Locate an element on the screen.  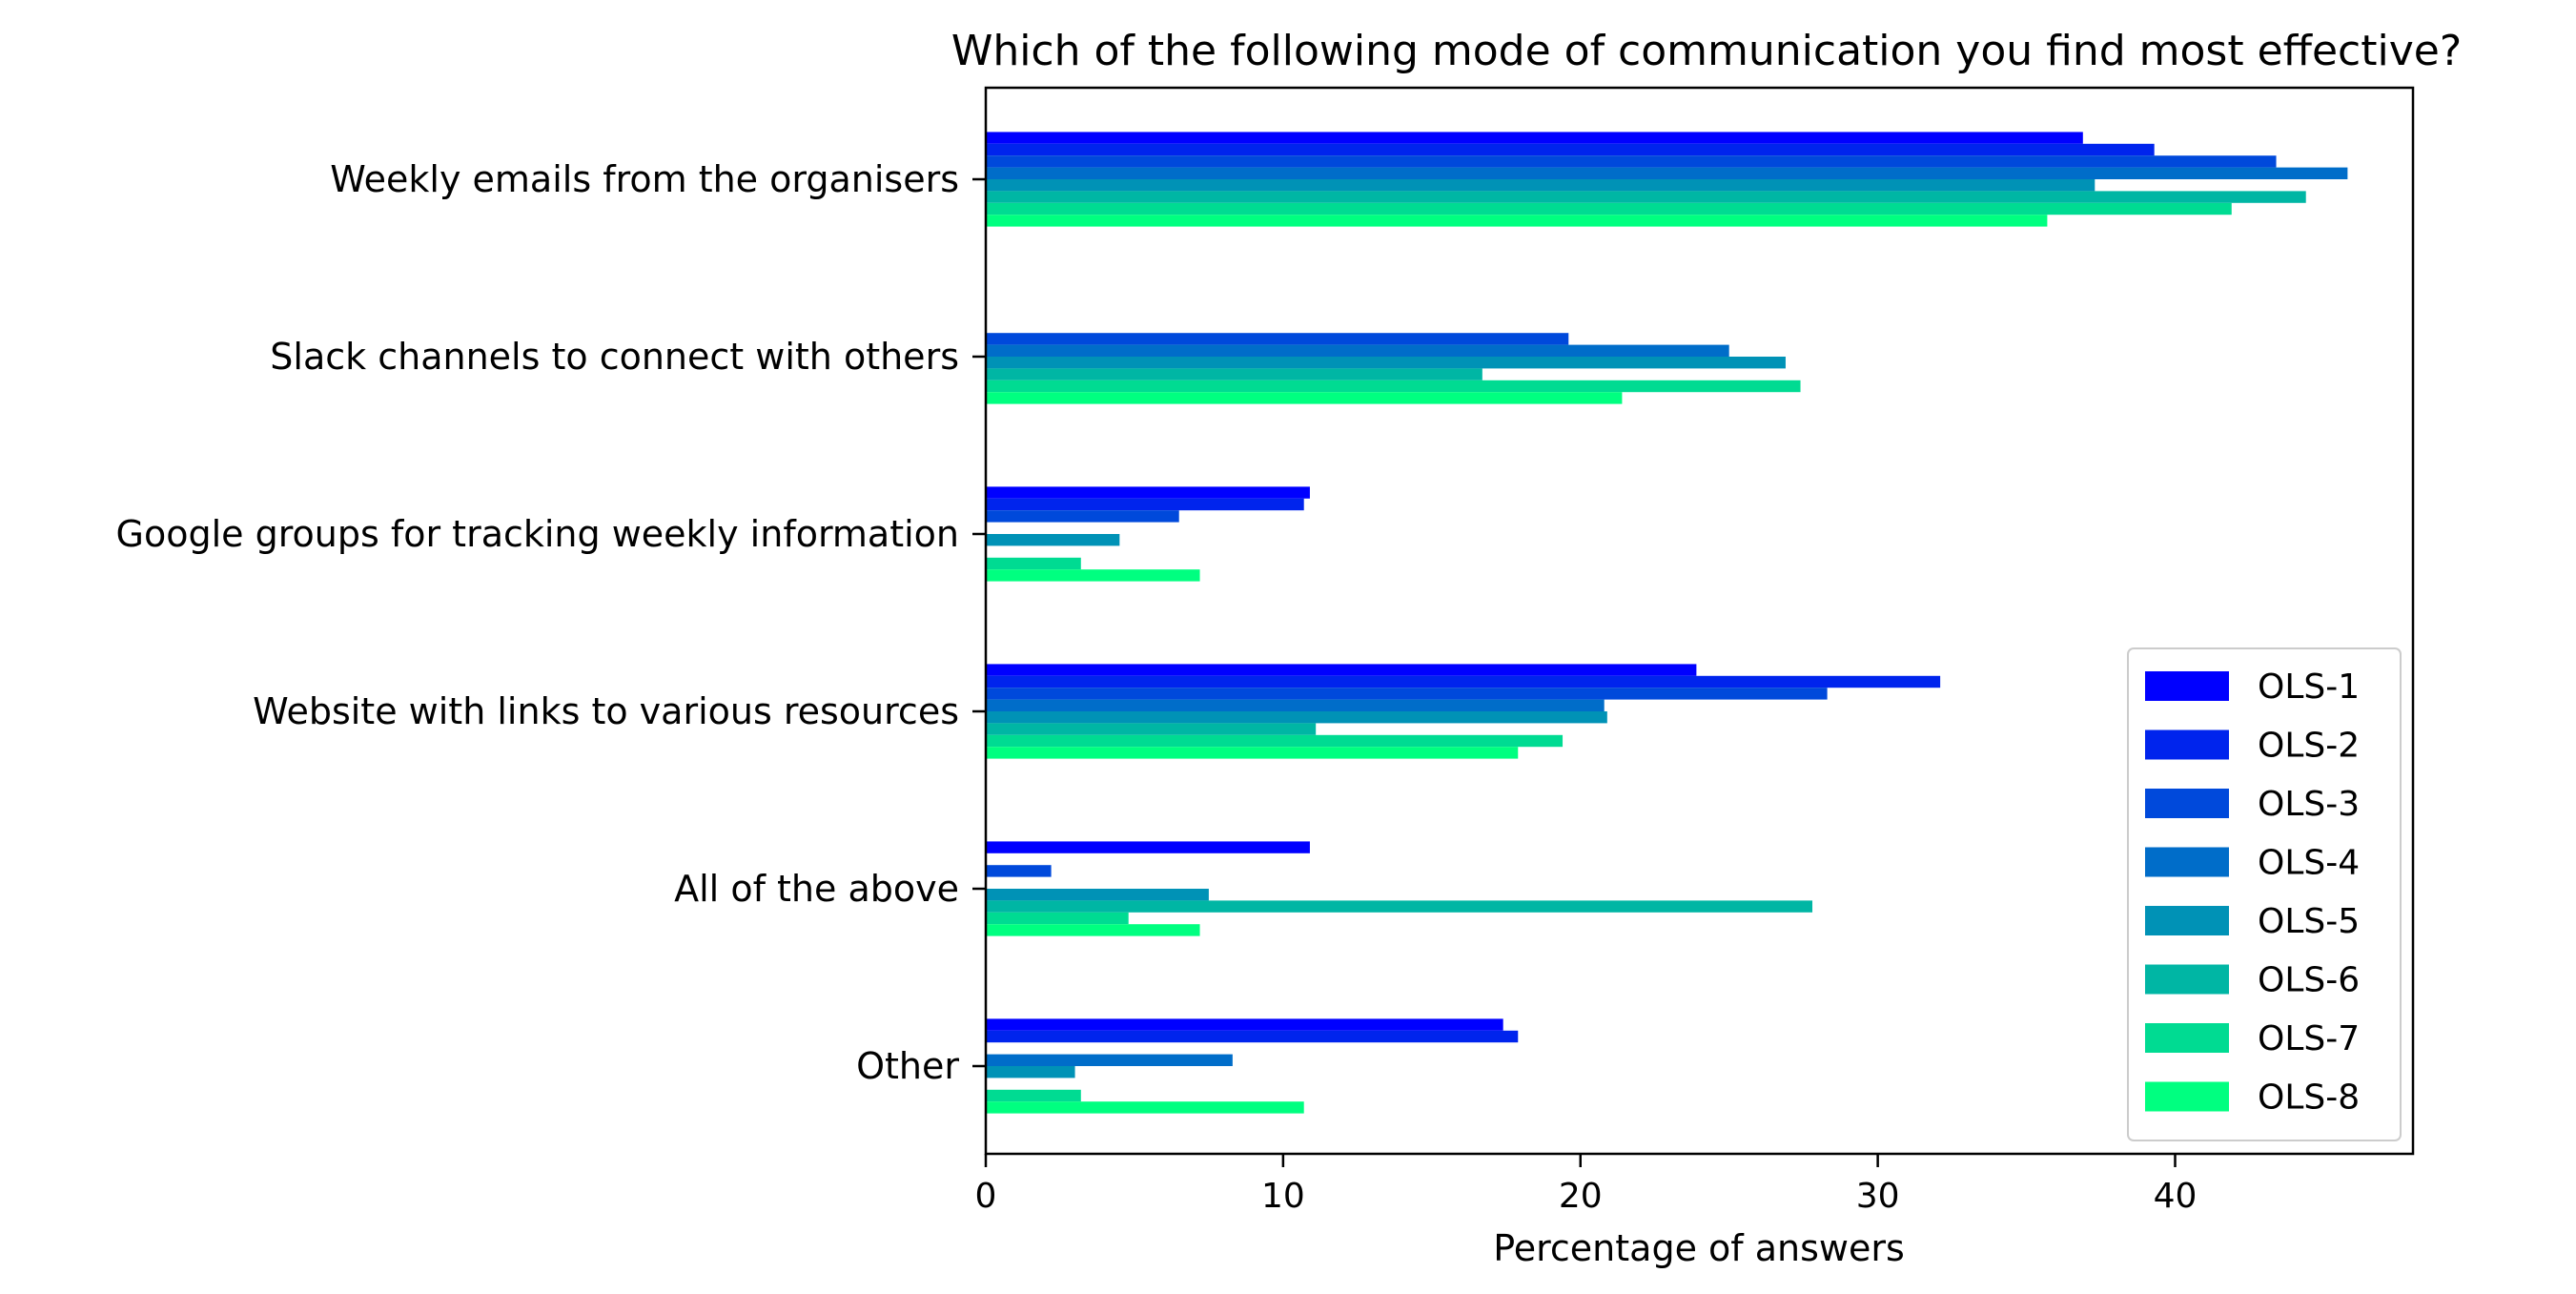
legend-label: OLS-3 is located at coordinates (2309, 804).